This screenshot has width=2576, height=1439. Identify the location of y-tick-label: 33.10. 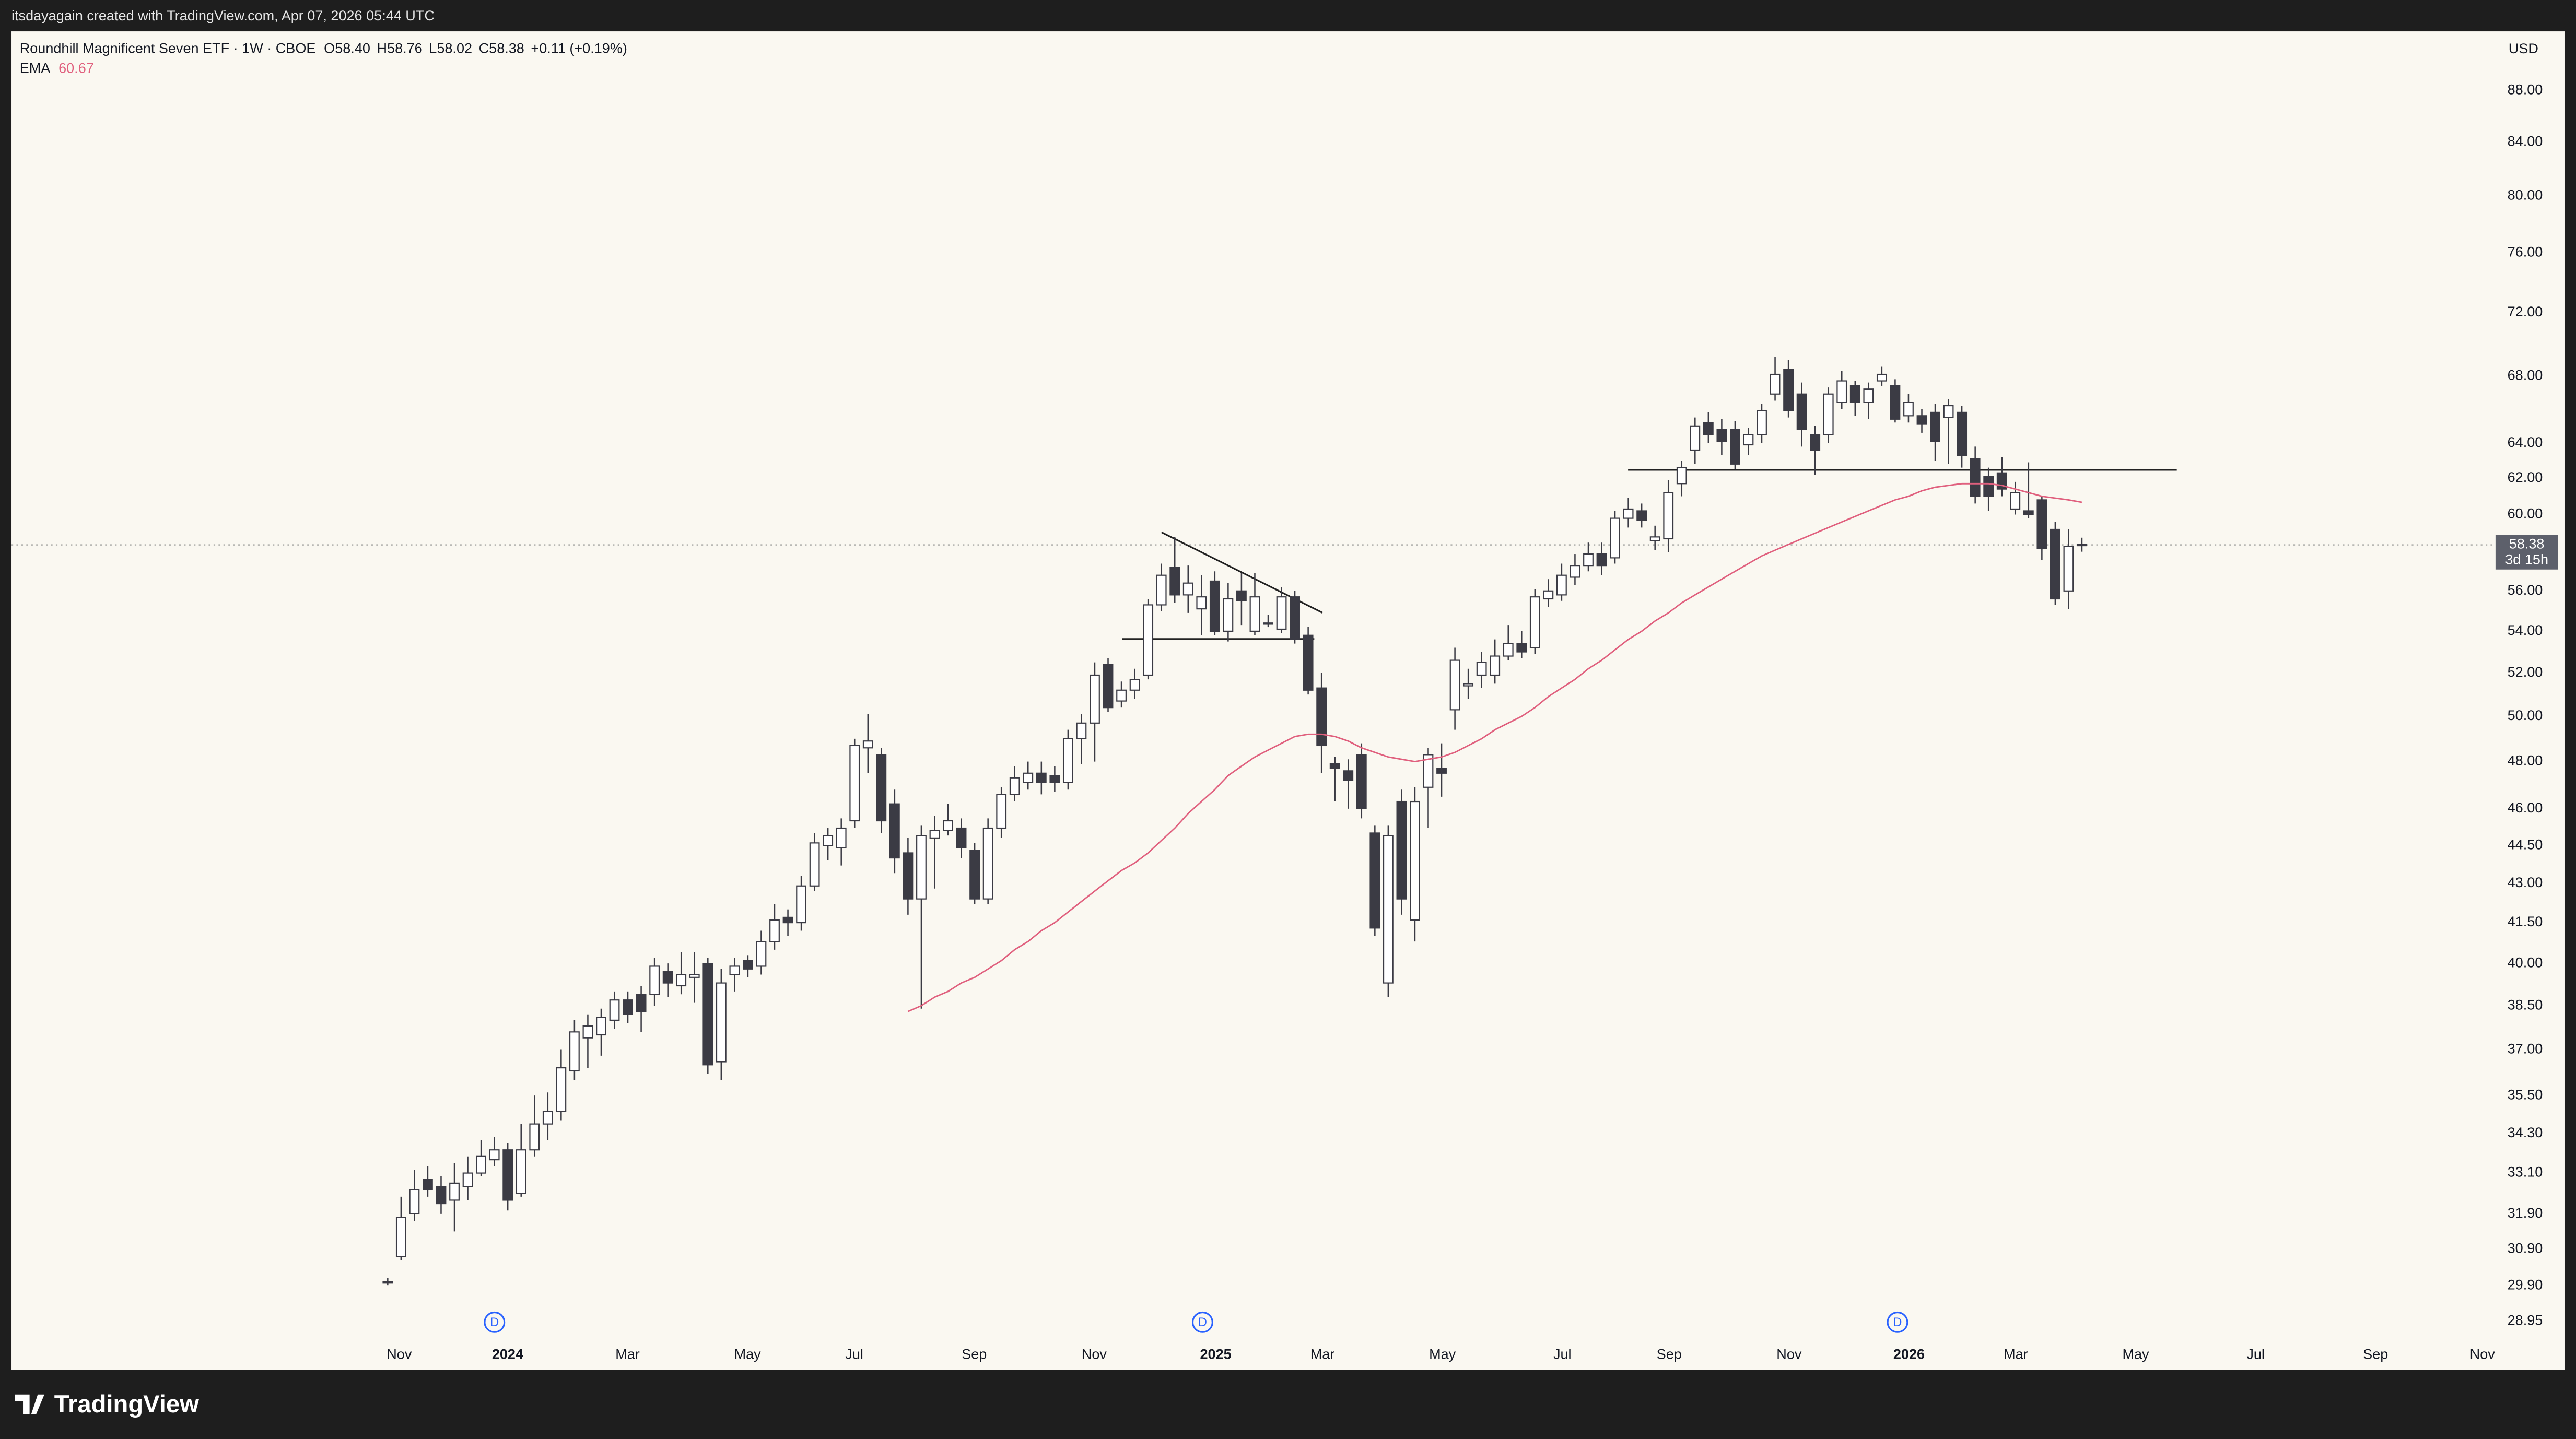
(2525, 1172).